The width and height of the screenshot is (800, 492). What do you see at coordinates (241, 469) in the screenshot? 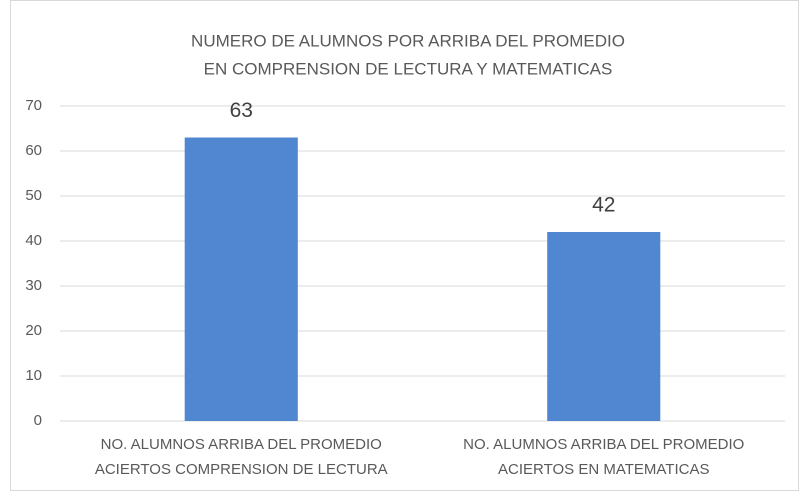
I see `x-tick-label: ACIERTOS COMPRENSION DE LECTURA` at bounding box center [241, 469].